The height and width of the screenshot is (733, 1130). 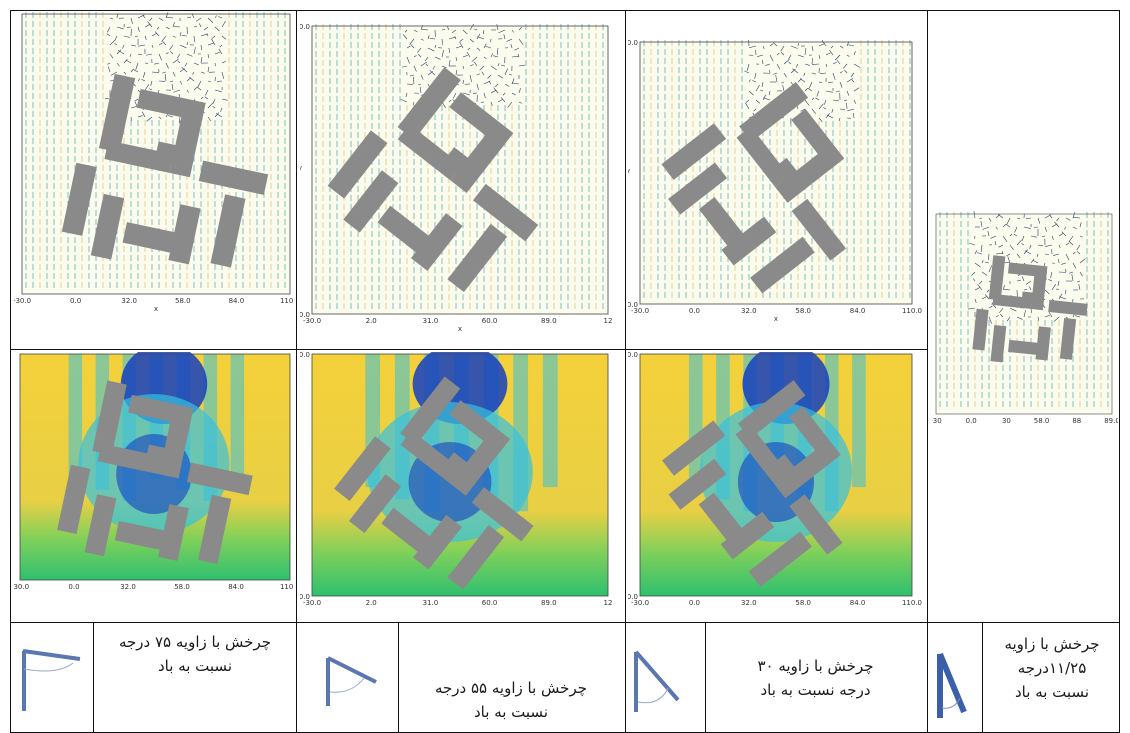 What do you see at coordinates (186, 142) in the screenshot?
I see `vector-plot-0-building` at bounding box center [186, 142].